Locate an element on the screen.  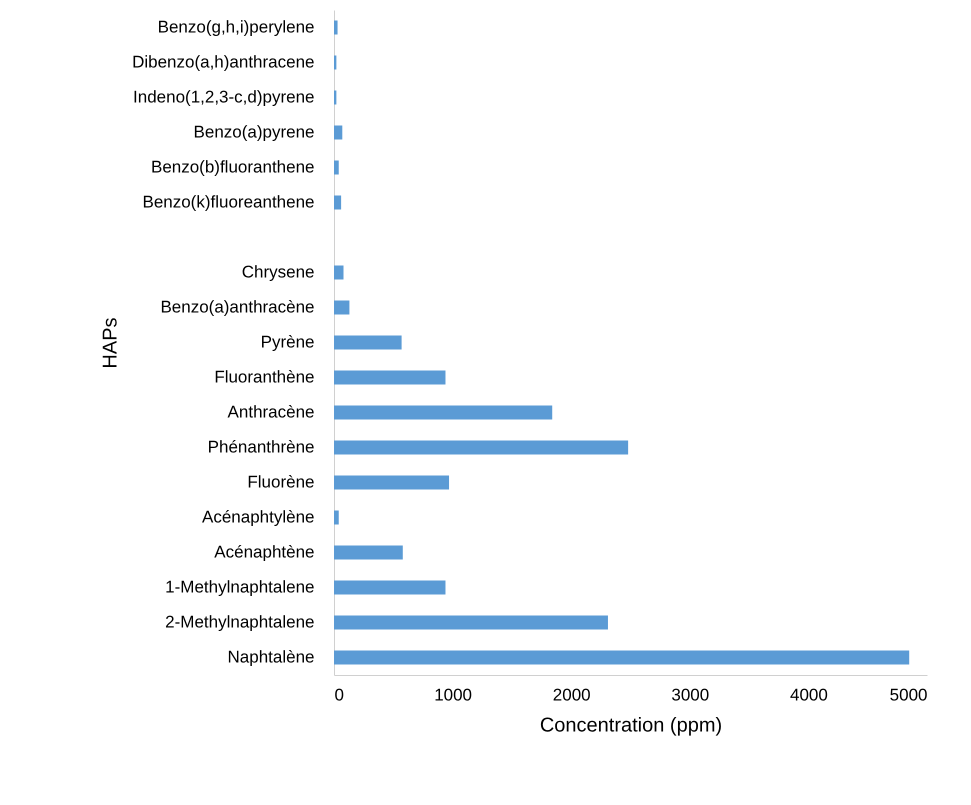
y-tick-label: Chrysene is located at coordinates (278, 272).